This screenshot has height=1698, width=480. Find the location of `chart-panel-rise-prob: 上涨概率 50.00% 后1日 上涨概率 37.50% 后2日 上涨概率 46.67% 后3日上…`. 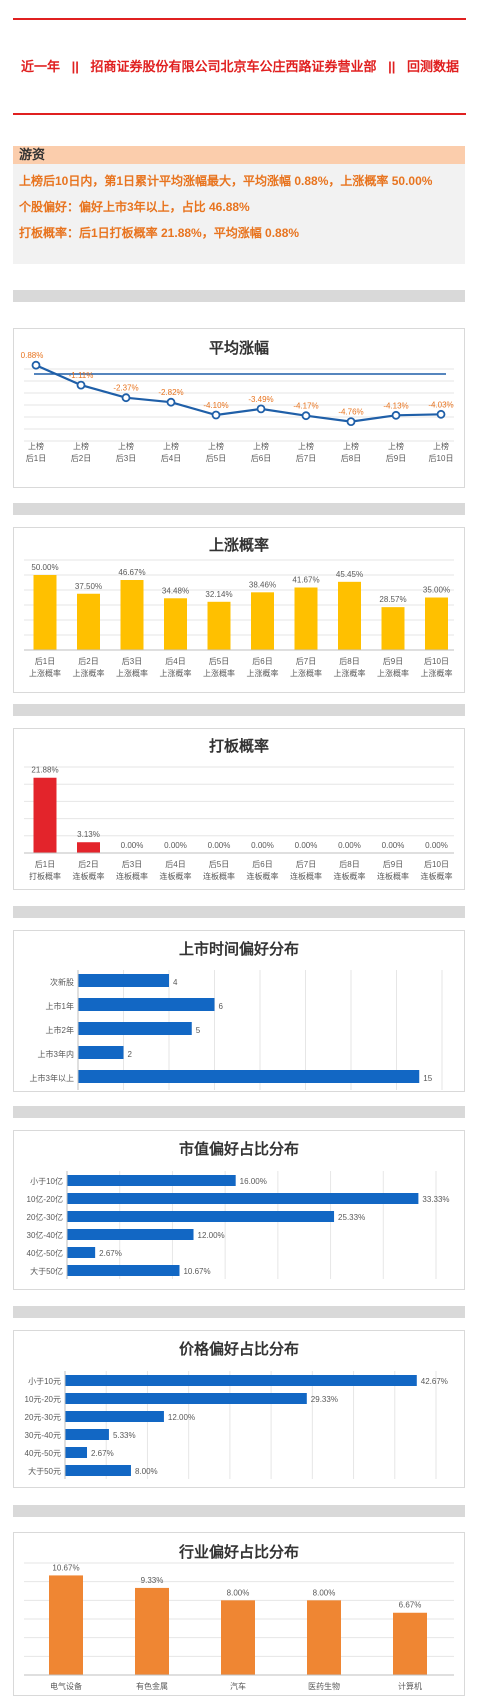

chart-panel-rise-prob: 上涨概率 50.00% 后1日 上涨概率 37.50% 后2日 上涨概率 46.67% 后3日上… is located at coordinates (239, 610).